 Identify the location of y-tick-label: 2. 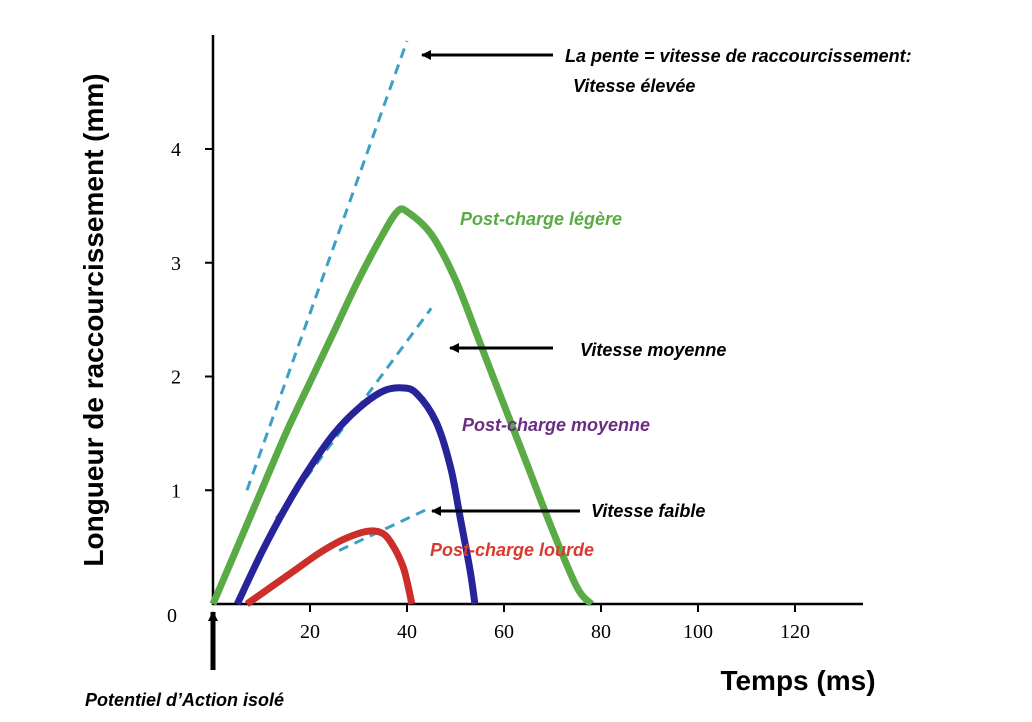
(176, 378).